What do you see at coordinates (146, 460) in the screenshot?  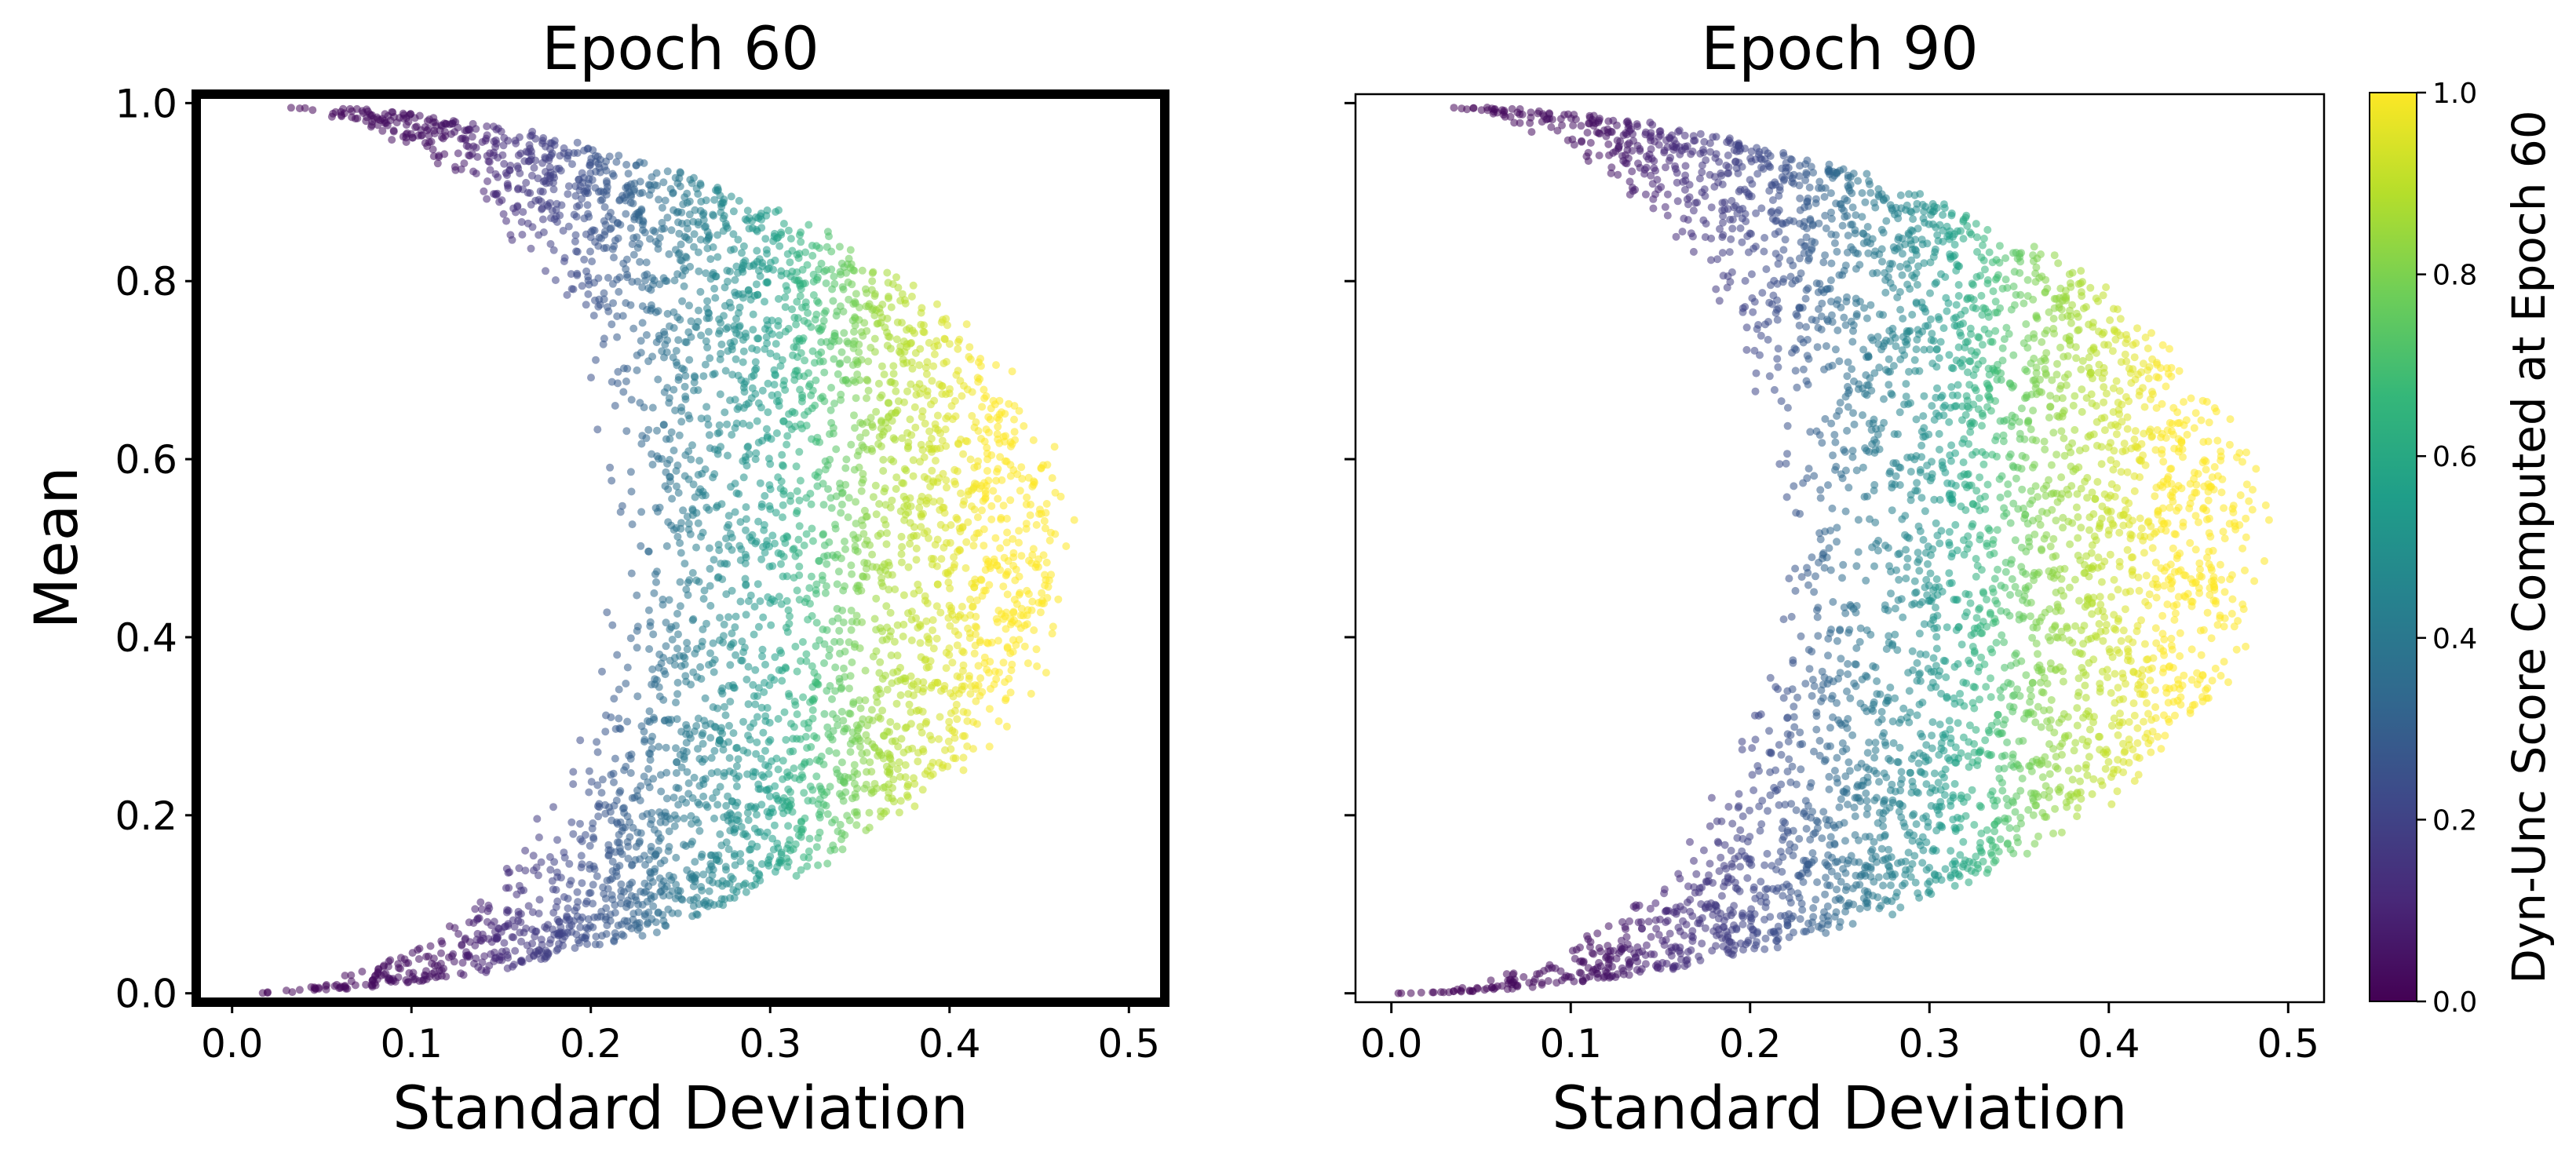 I see `y-tick-label: 0.6` at bounding box center [146, 460].